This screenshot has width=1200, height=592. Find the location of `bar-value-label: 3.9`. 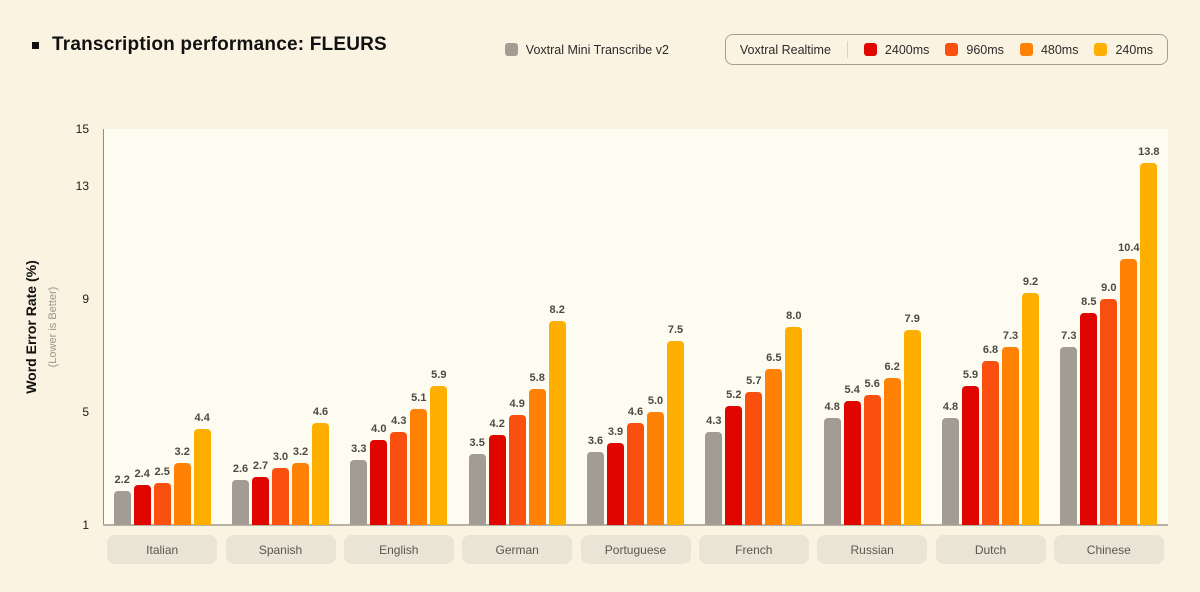

bar-value-label: 3.9 is located at coordinates (615, 432).